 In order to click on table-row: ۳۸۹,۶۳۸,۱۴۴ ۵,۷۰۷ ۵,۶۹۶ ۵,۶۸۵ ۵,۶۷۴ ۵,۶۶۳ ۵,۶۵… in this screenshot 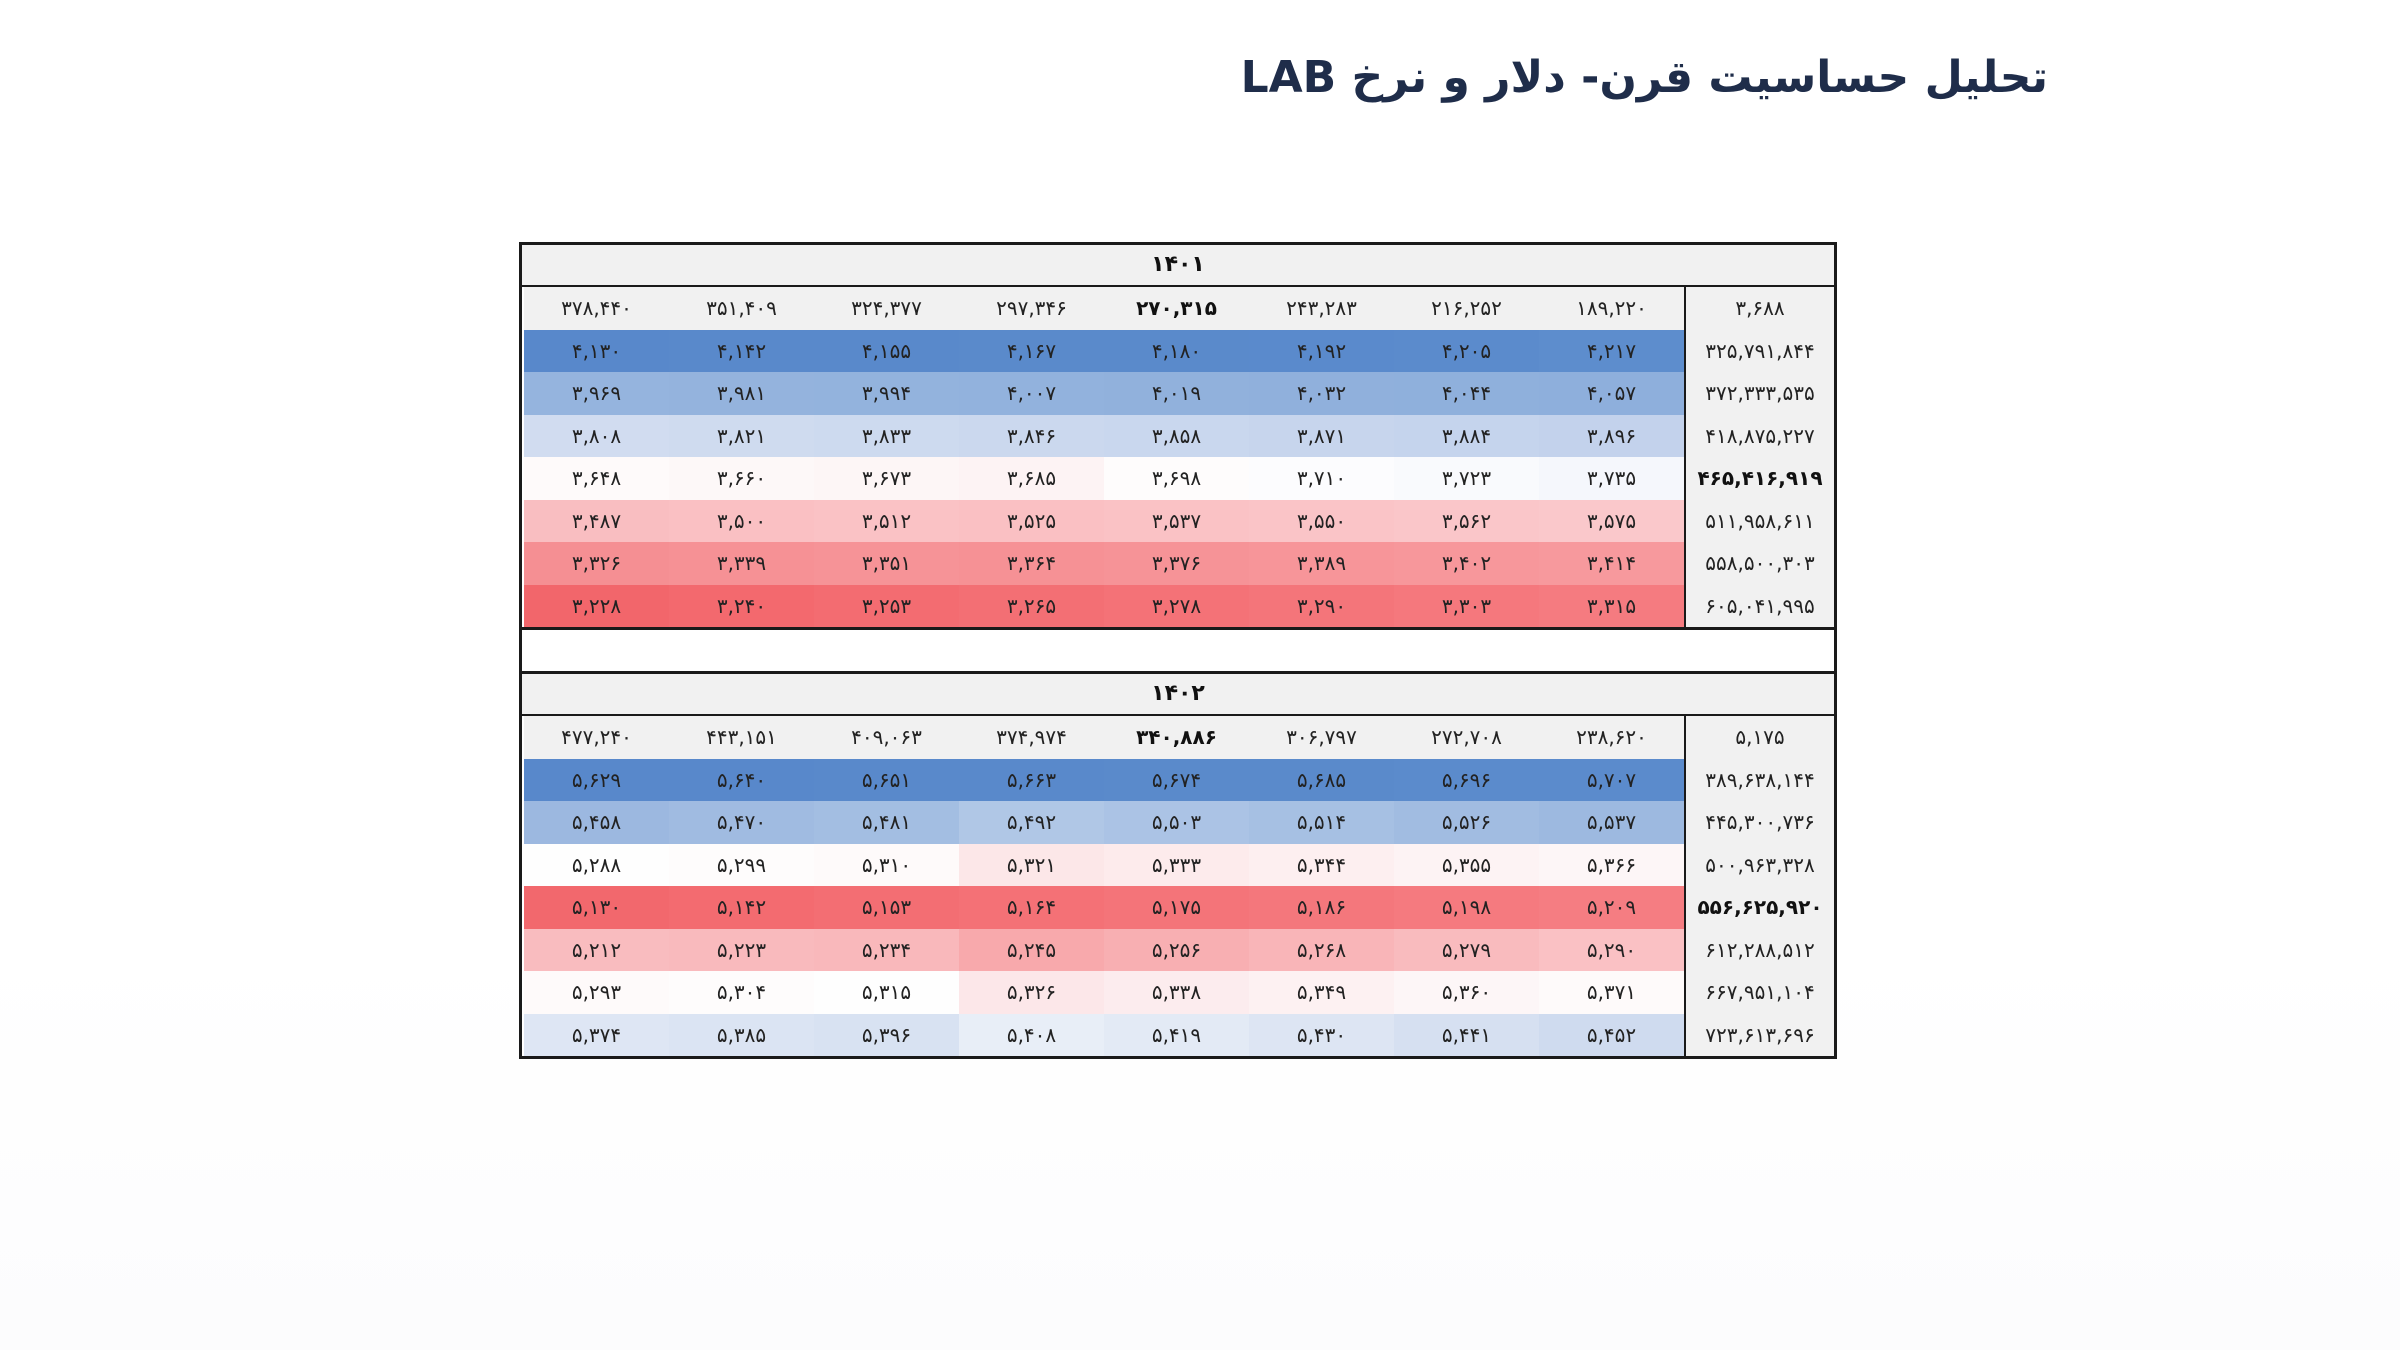, I will do `click(1178, 779)`.